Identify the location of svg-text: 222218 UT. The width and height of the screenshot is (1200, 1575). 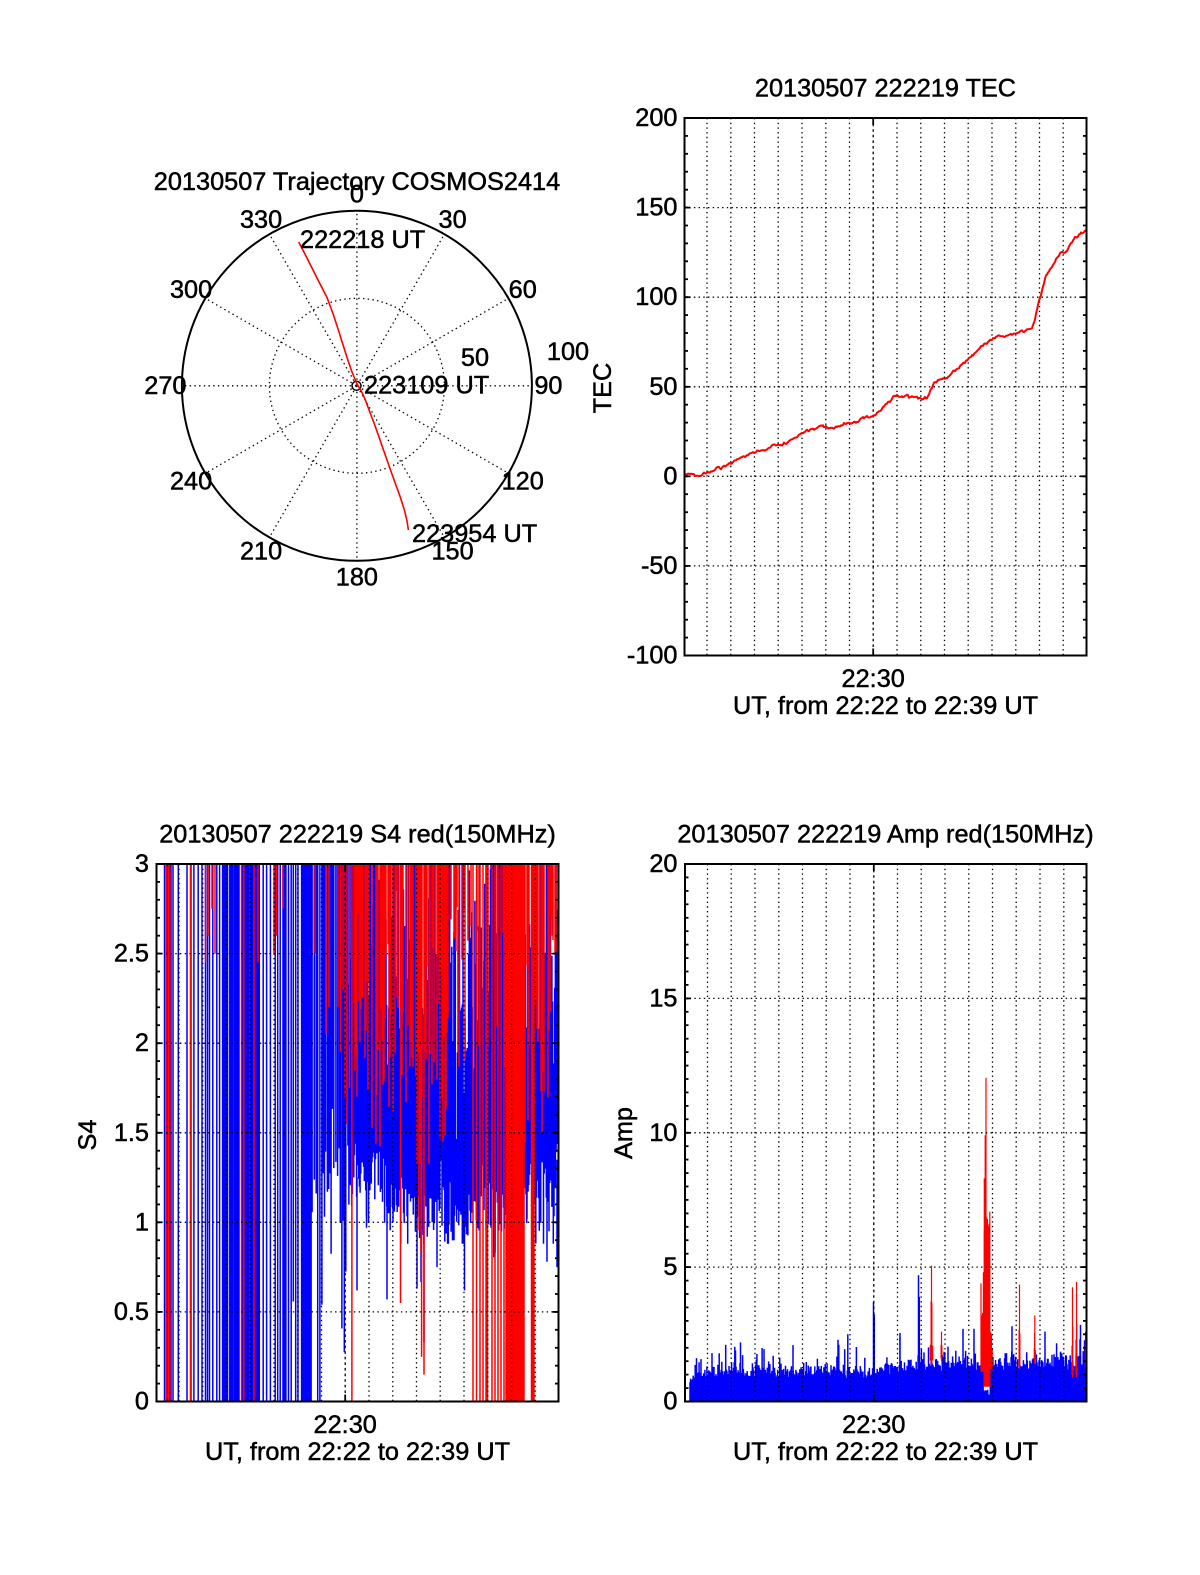
(362, 240).